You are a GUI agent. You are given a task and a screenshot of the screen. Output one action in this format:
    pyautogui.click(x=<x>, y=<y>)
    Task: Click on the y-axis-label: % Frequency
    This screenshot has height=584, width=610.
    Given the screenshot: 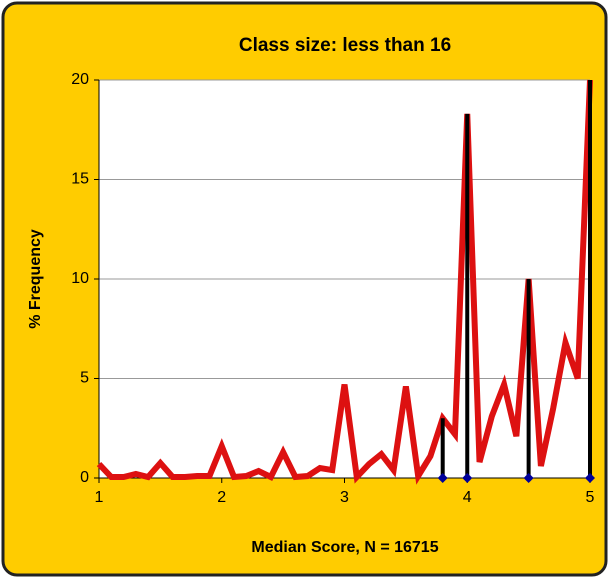 What is the action you would take?
    pyautogui.click(x=35, y=279)
    